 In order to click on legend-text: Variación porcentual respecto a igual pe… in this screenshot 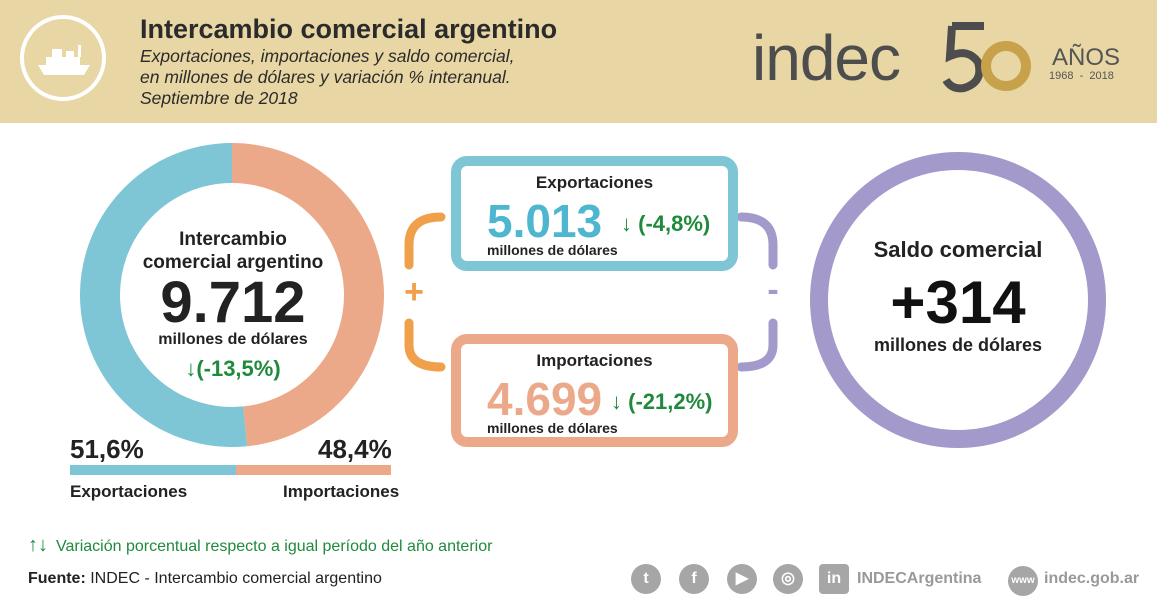, I will do `click(274, 546)`.